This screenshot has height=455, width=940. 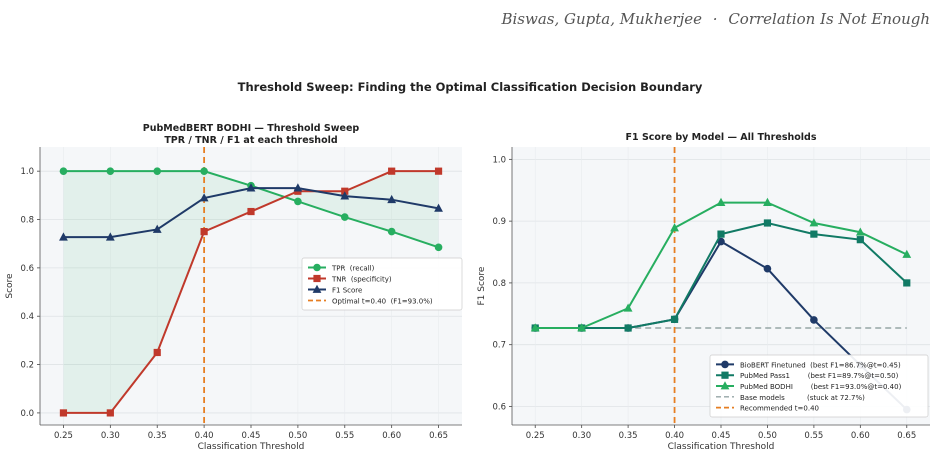 What do you see at coordinates (820, 365) in the screenshot?
I see `legend-label: BioBERT Finetuned (best F1=86.7%@t=0.45)` at bounding box center [820, 365].